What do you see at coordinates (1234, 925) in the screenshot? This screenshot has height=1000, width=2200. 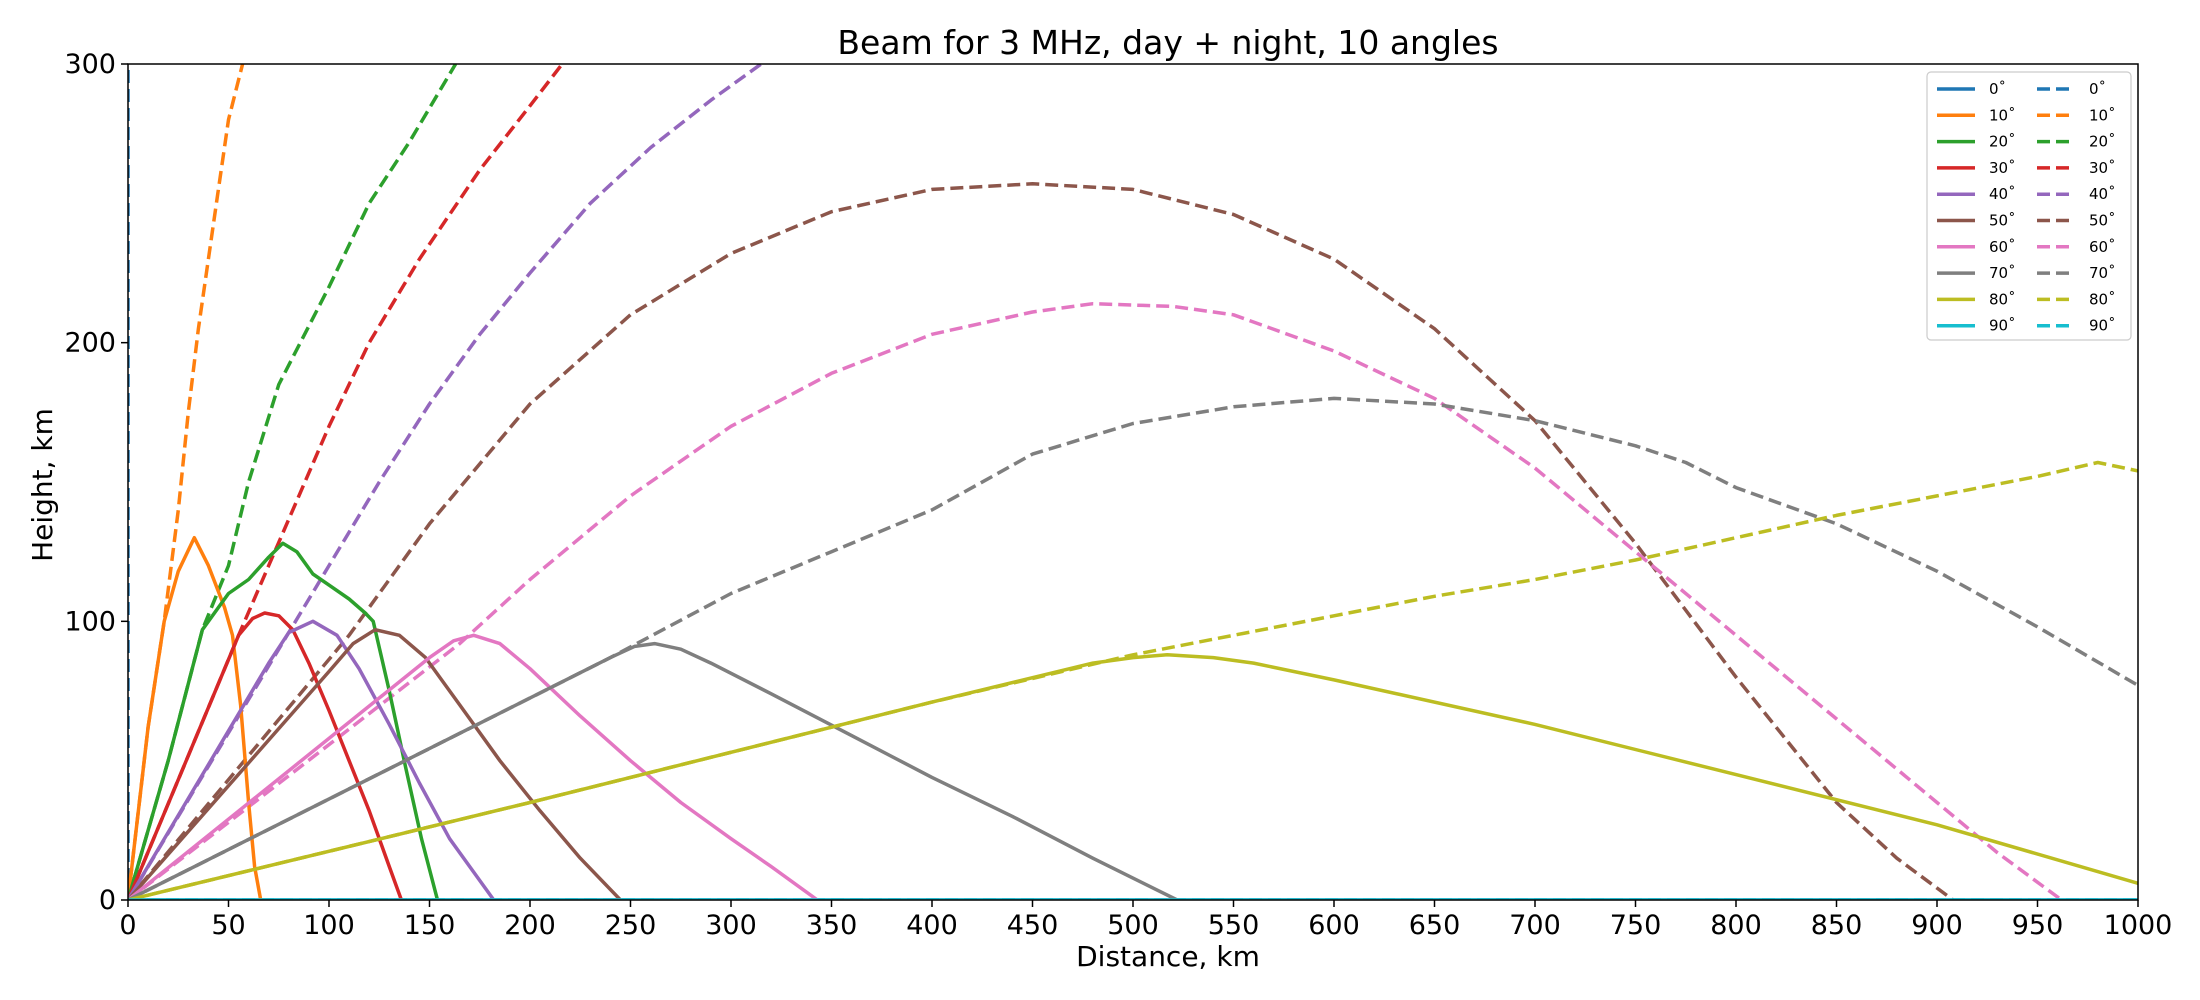 I see `x-tick-label: 550` at bounding box center [1234, 925].